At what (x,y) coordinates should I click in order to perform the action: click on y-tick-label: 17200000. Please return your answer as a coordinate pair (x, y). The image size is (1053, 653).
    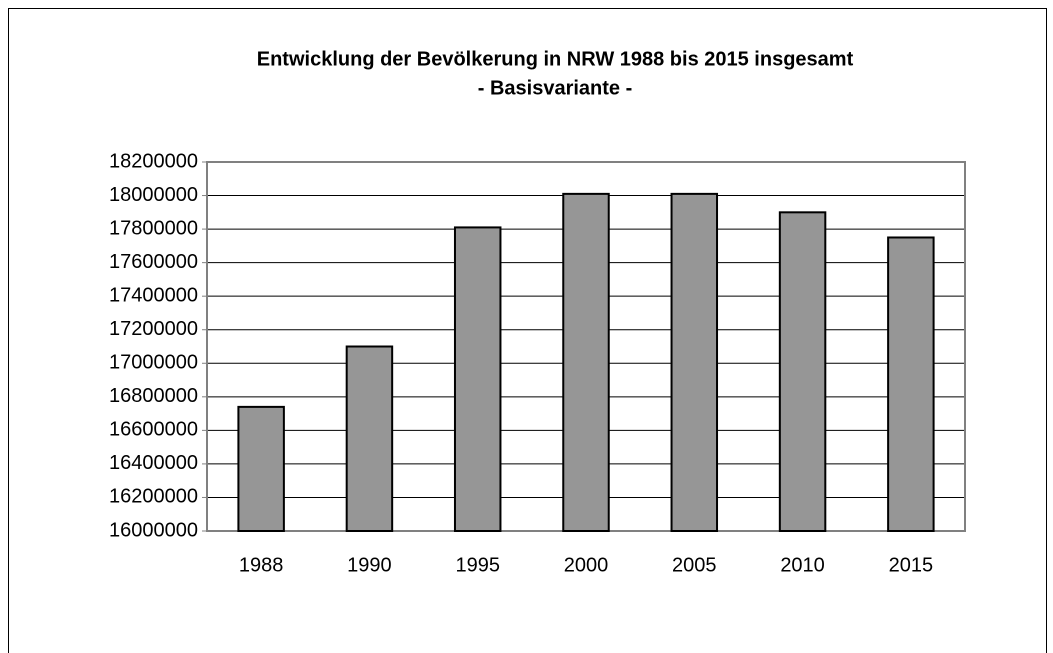
    Looking at the image, I should click on (153, 329).